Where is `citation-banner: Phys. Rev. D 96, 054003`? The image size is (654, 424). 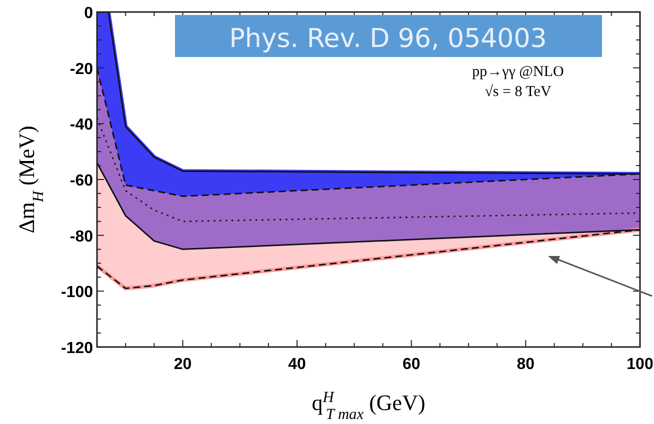 citation-banner: Phys. Rev. D 96, 054003 is located at coordinates (388, 36).